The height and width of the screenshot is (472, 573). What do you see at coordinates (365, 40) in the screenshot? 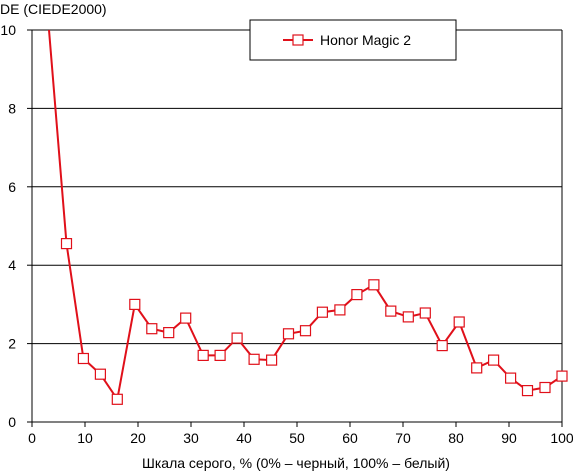
I see `legend-series-label: Honor Magic 2` at bounding box center [365, 40].